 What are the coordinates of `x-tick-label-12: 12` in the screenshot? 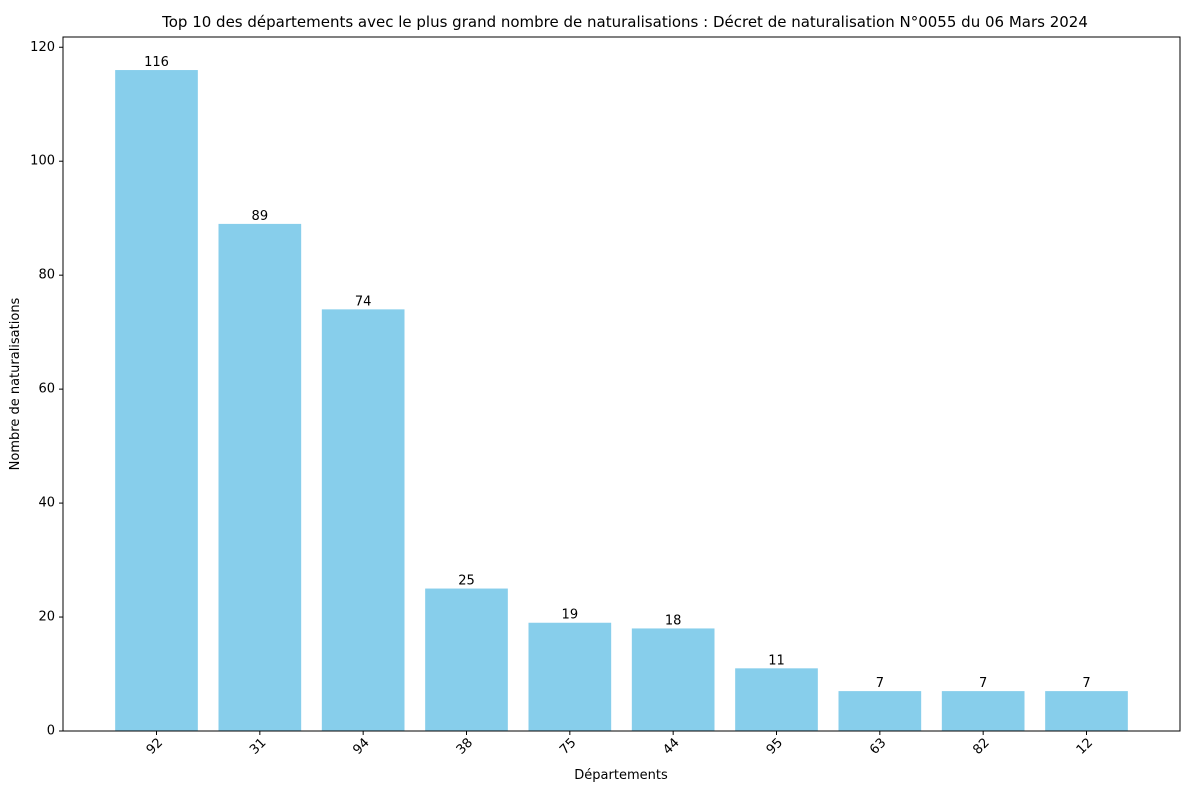 It's located at (1085, 746).